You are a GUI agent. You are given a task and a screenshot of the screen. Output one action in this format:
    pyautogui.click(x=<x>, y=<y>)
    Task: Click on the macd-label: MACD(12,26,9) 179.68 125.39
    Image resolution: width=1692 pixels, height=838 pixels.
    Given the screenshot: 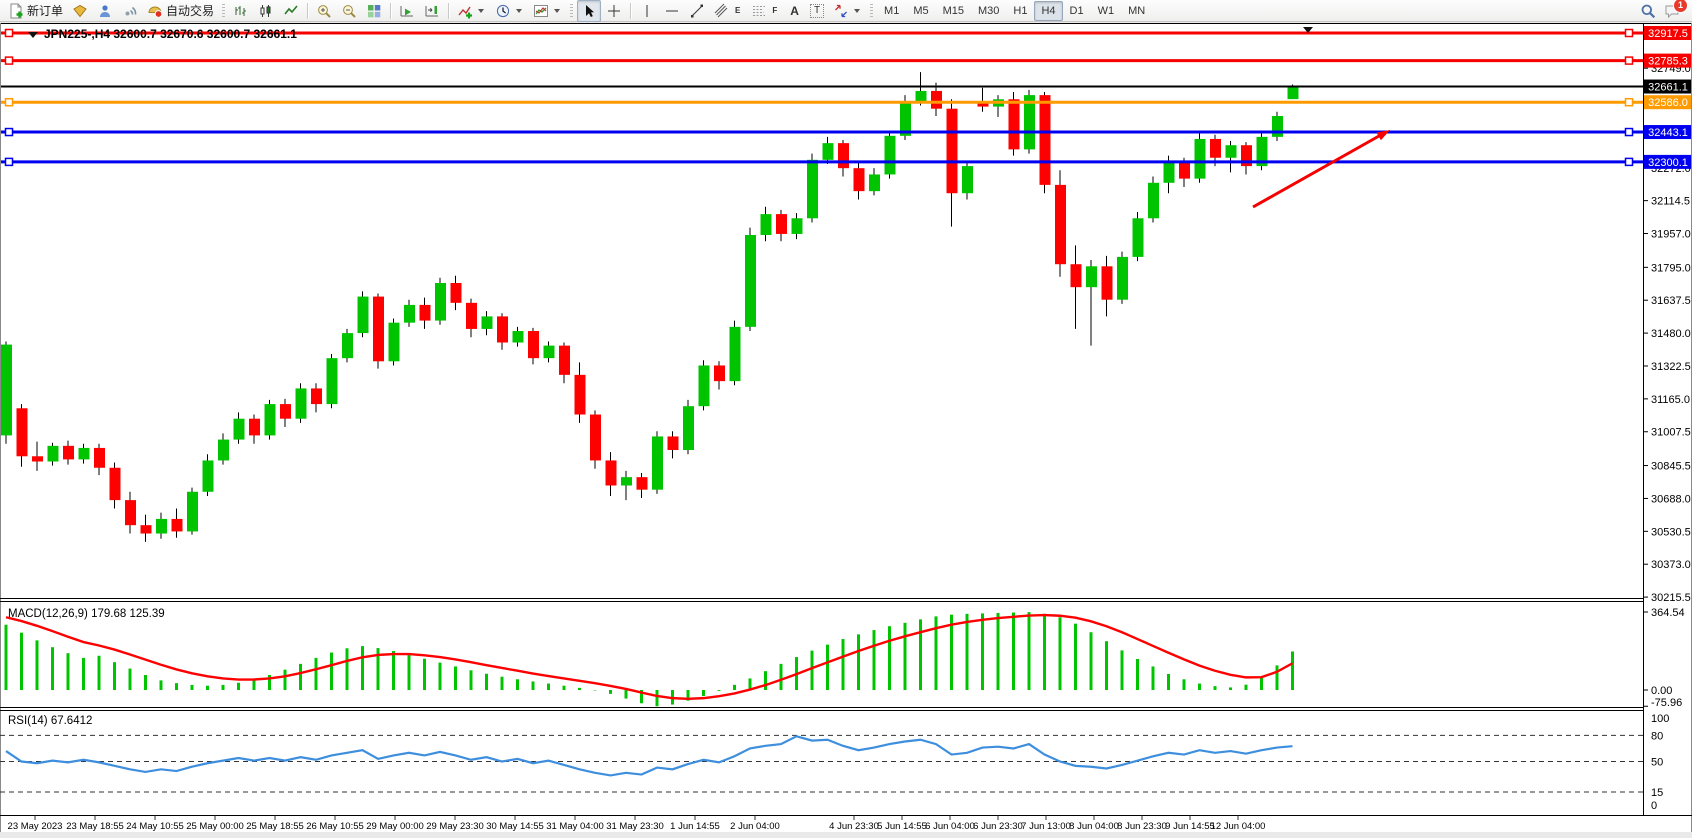 What is the action you would take?
    pyautogui.click(x=86, y=614)
    